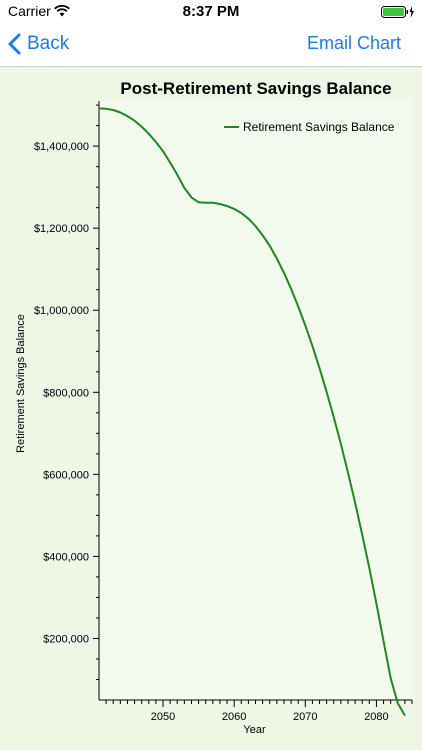 Image resolution: width=422 pixels, height=750 pixels. Describe the element at coordinates (14, 44) in the screenshot. I see `chevron-left-icon` at that location.